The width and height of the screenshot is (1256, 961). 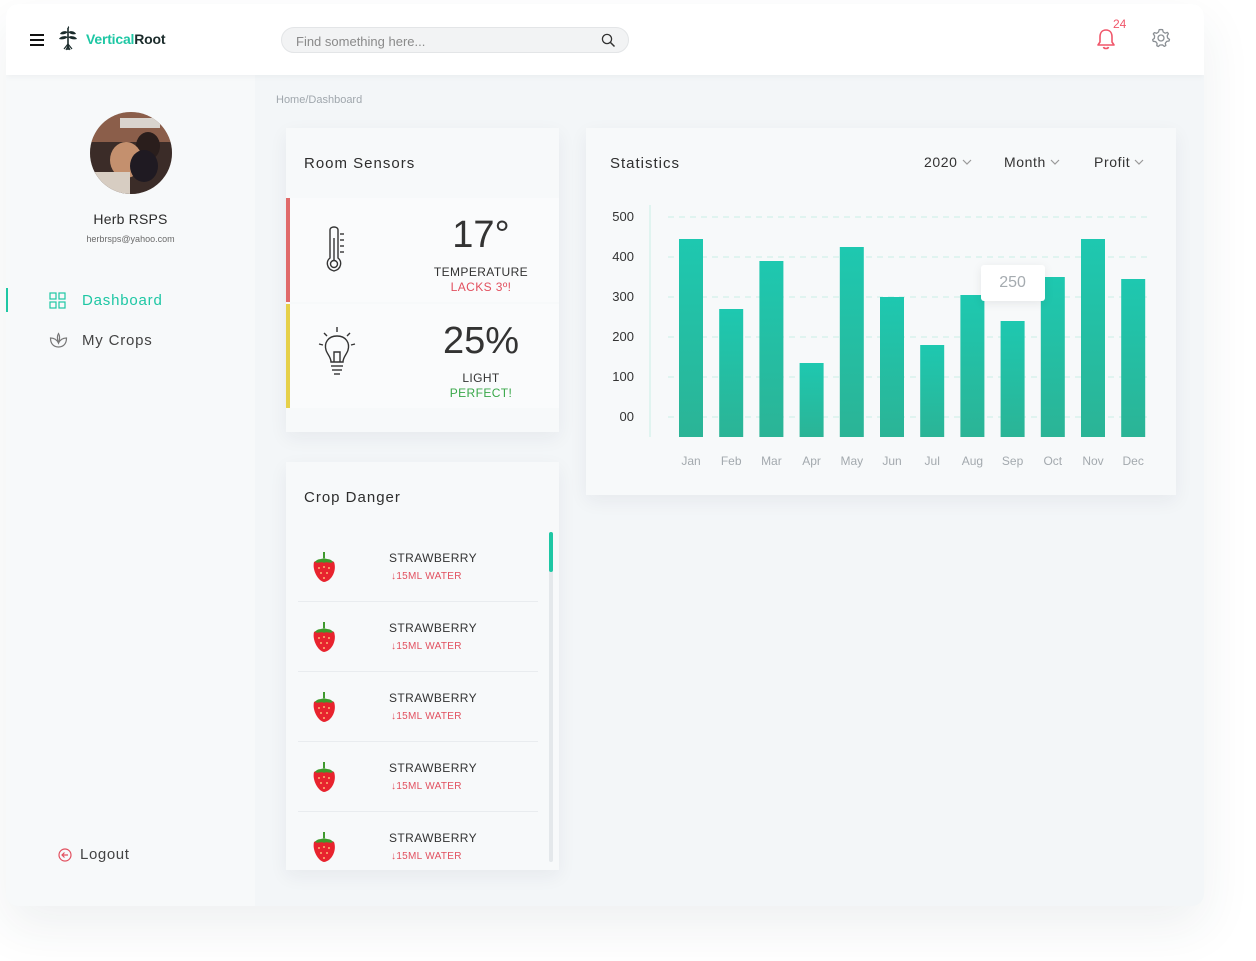 I want to click on logo-text: VerticalRoot, so click(x=125, y=39).